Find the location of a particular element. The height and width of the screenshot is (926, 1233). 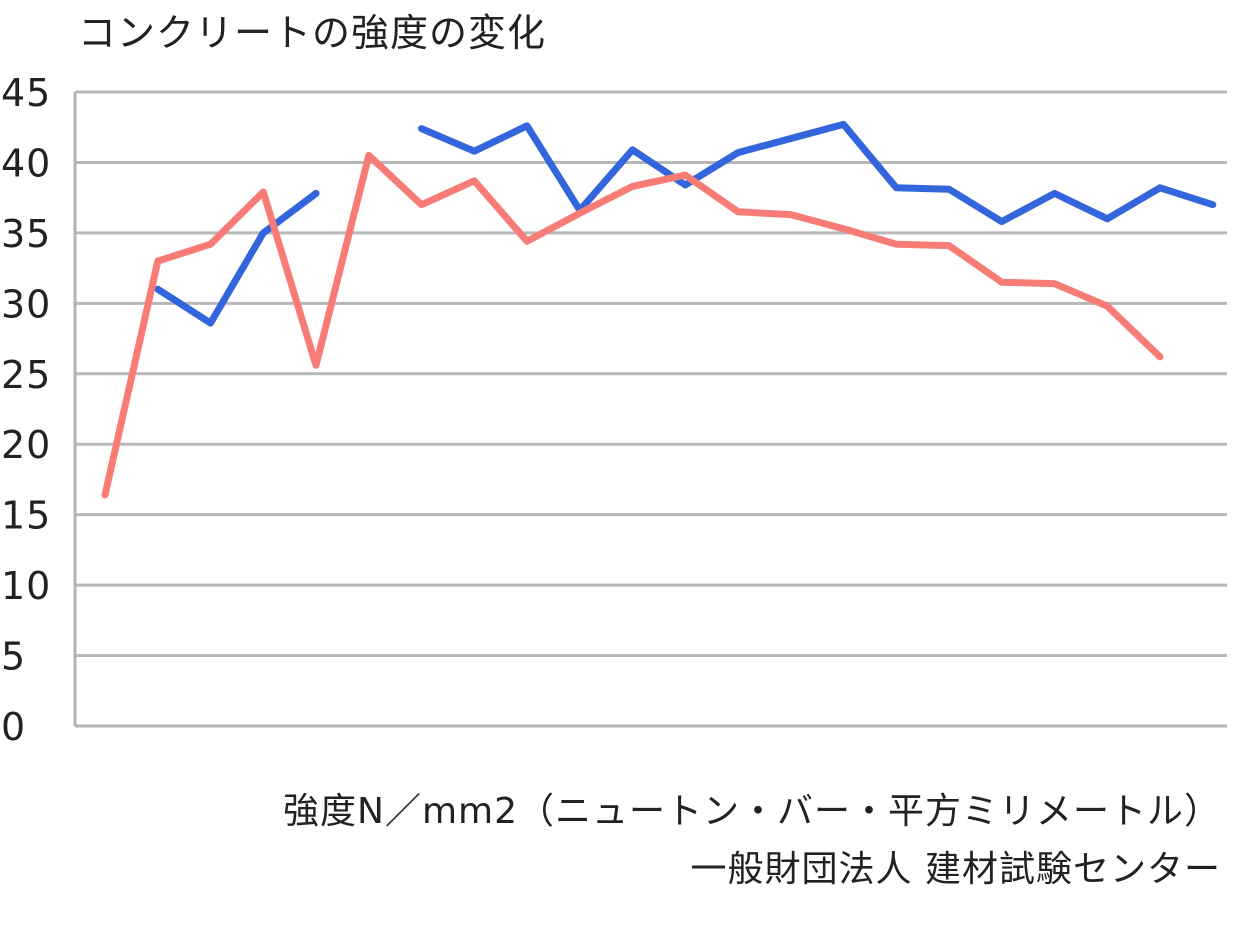

y-tick-label: 25 is located at coordinates (26, 375).